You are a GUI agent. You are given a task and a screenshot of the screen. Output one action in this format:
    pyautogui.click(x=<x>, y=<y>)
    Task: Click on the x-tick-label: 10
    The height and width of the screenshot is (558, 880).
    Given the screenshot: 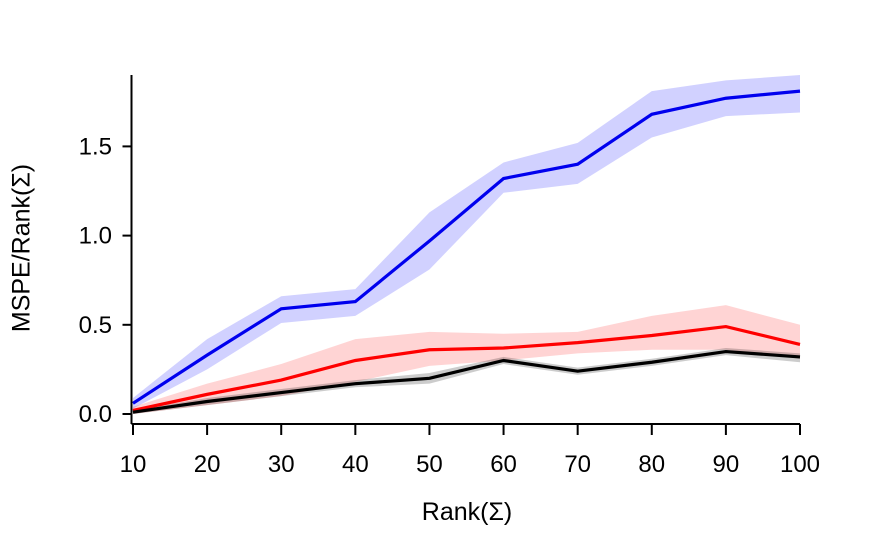 What is the action you would take?
    pyautogui.click(x=133, y=464)
    